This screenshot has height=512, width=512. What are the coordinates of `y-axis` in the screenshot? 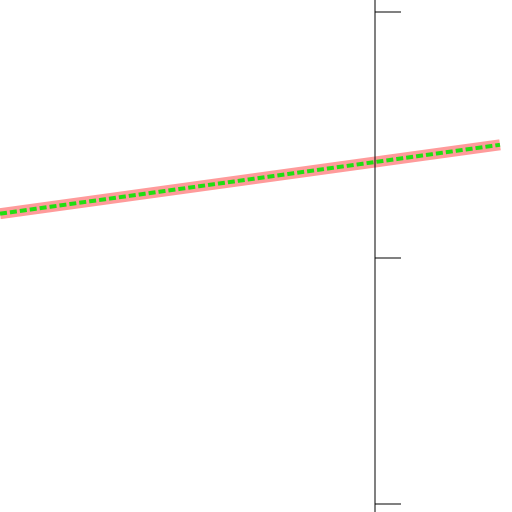 It's located at (387, 256).